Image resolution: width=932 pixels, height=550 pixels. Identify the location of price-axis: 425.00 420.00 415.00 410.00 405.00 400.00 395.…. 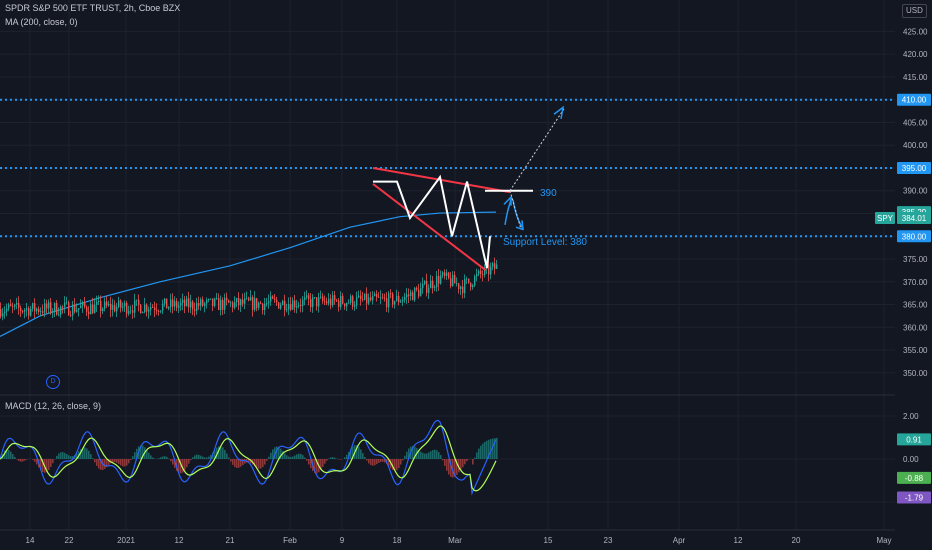
(915, 245).